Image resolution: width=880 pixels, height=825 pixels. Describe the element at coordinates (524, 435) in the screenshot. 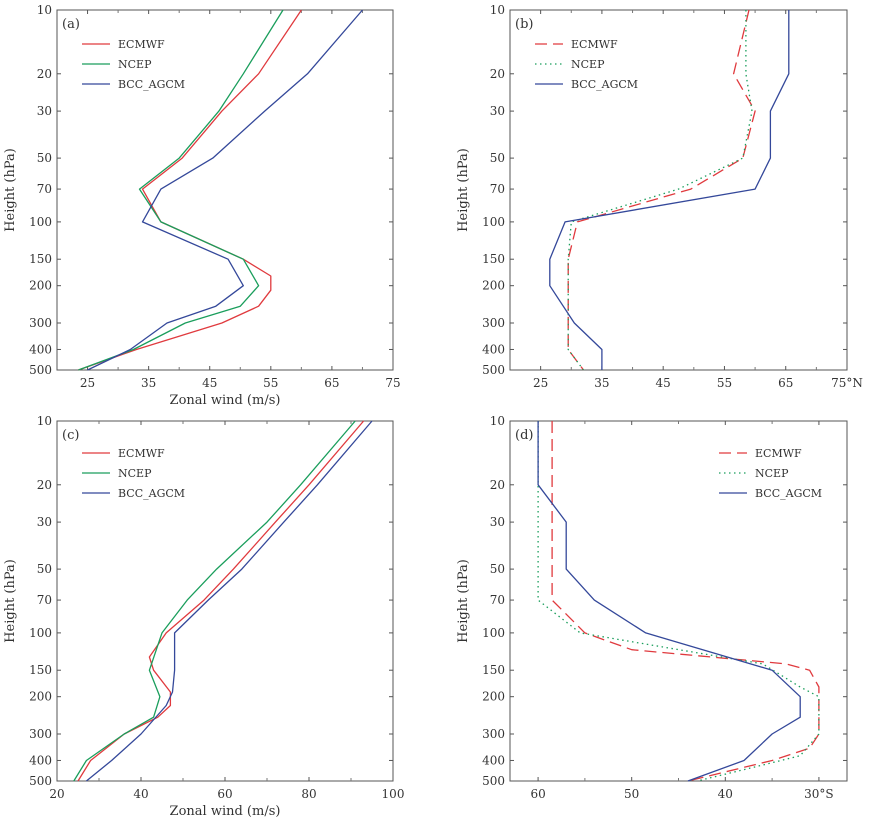

I see `panel-label: (d)` at that location.